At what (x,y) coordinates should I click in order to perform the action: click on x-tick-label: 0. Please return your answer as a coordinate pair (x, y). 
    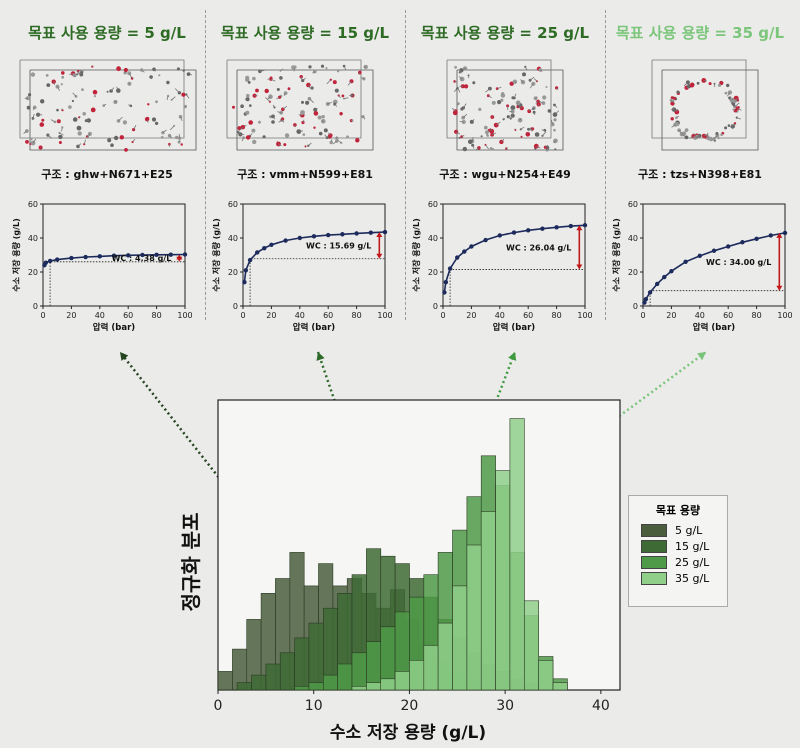
    Looking at the image, I should click on (242, 315).